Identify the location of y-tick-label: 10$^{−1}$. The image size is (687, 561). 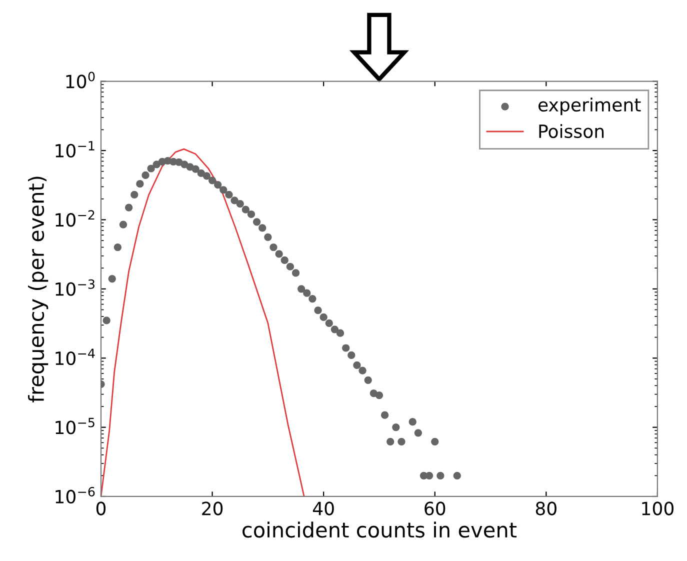
(75, 149).